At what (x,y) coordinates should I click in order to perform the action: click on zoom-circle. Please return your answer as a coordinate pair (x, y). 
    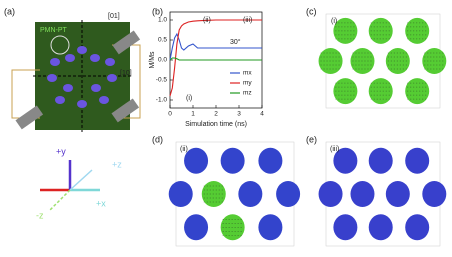
    Looking at the image, I should click on (60, 45).